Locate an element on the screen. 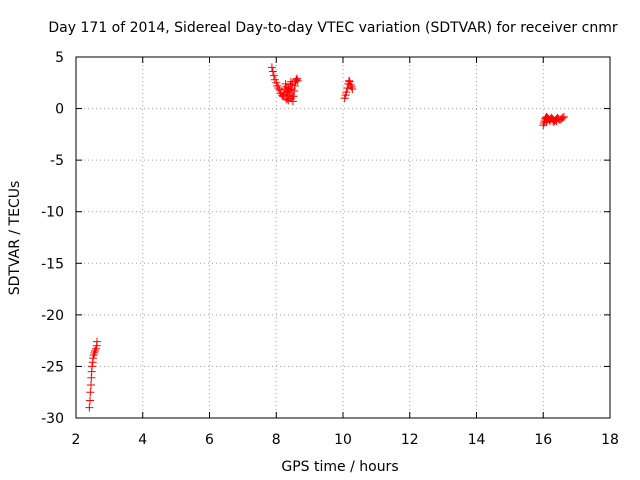 The width and height of the screenshot is (640, 480). x-axis-label: GPS time / hours is located at coordinates (339, 467).